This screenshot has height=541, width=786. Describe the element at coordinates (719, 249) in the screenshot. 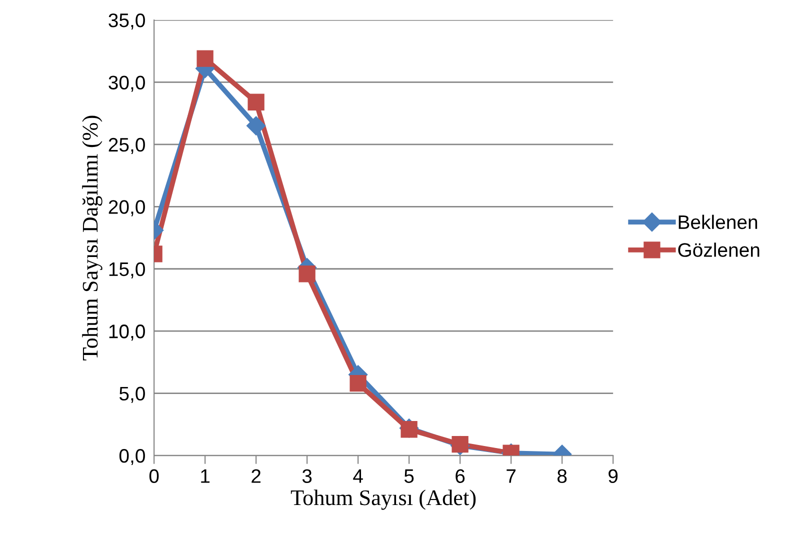

I see `legend-label: Gözlenen` at that location.